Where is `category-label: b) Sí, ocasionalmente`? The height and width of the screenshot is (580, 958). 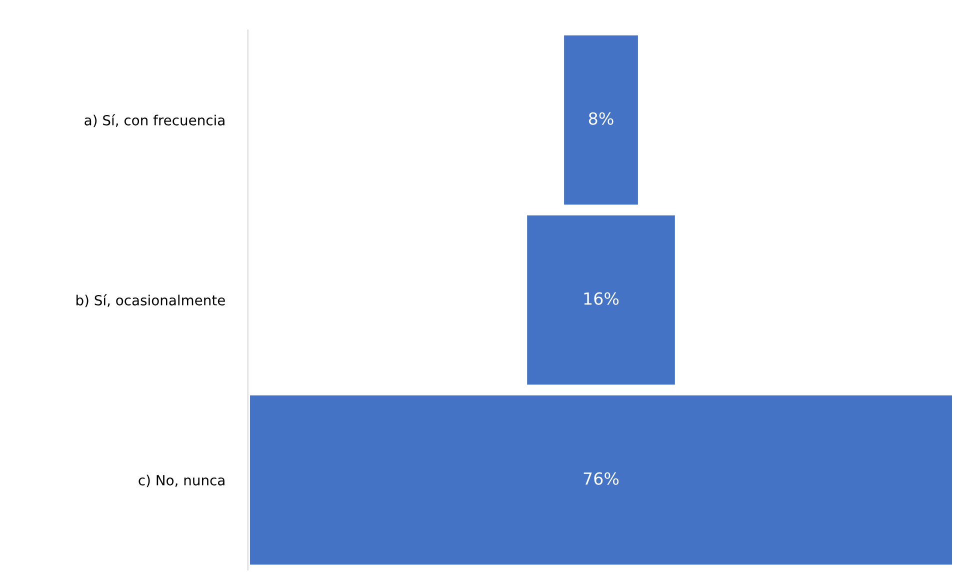
category-label: b) Sí, ocasionalmente is located at coordinates (150, 301).